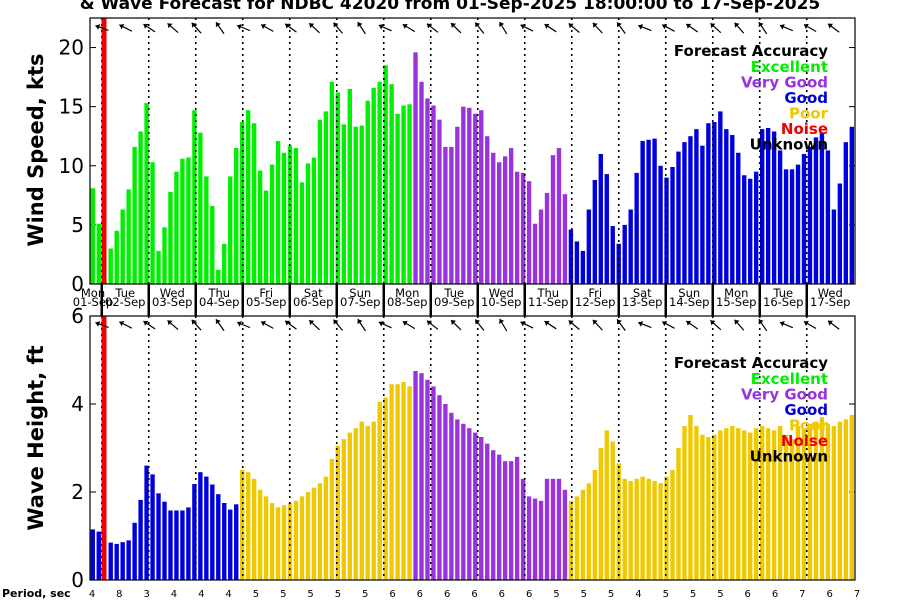 The width and height of the screenshot is (900, 604). What do you see at coordinates (804, 441) in the screenshot?
I see `wave-legend-entry: Noise` at bounding box center [804, 441].